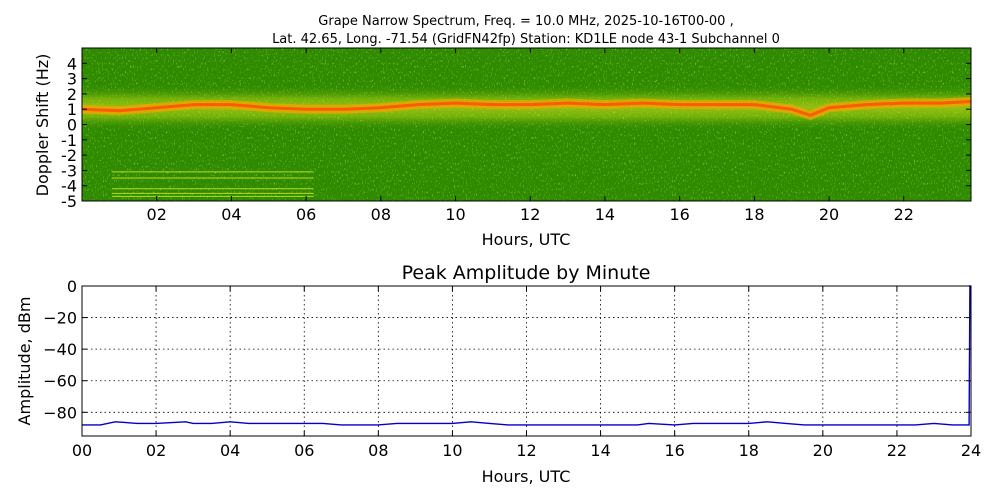 The height and width of the screenshot is (500, 1000). I want to click on amplitude-x-tick-label: 18, so click(749, 450).